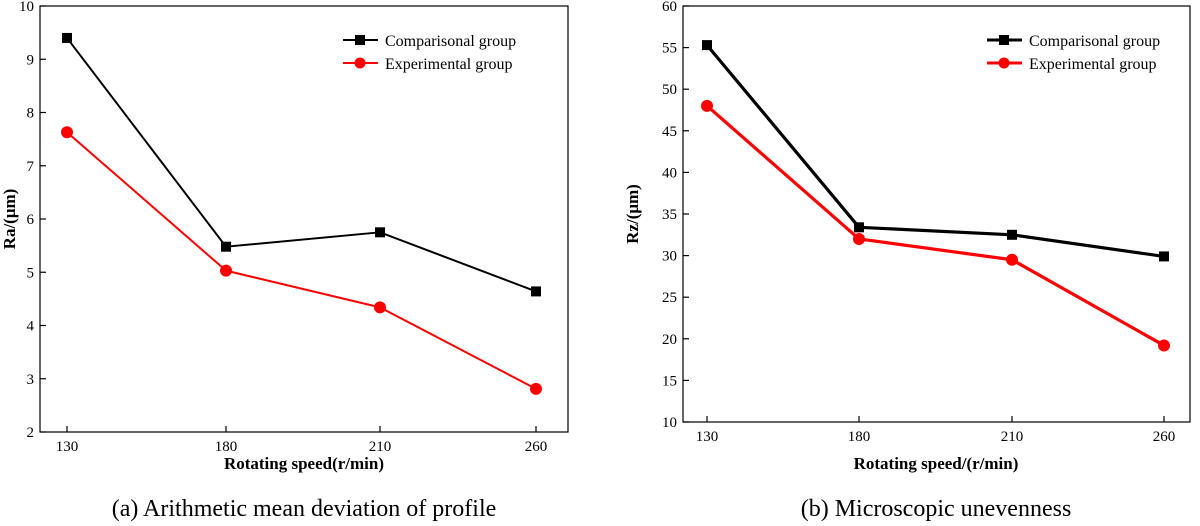 This screenshot has width=1200, height=526. Describe the element at coordinates (9, 219) in the screenshot. I see `y-axis-label: Ra/(μm)` at that location.